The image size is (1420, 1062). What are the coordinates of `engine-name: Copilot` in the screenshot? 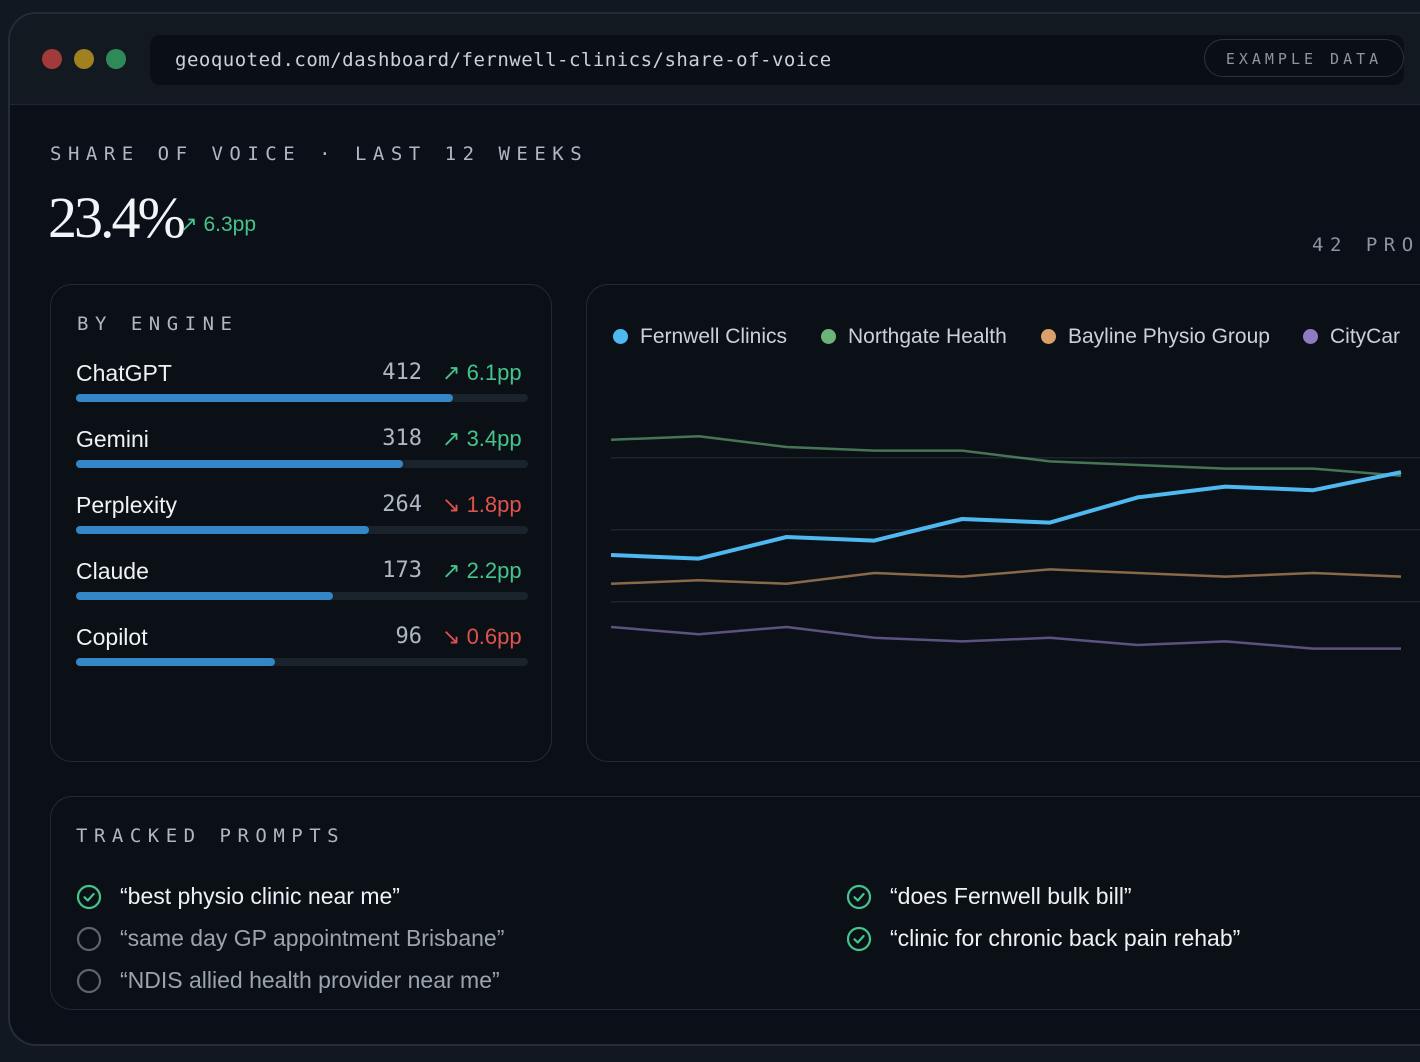 It's located at (112, 637).